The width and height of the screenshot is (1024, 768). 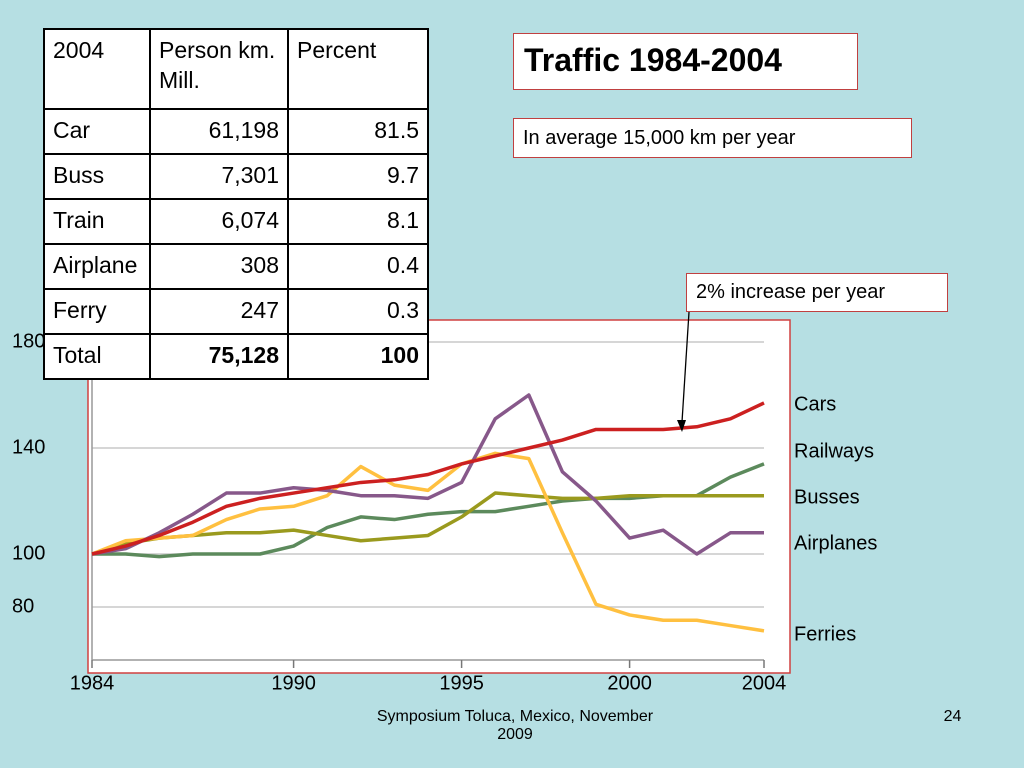 What do you see at coordinates (681, 426) in the screenshot?
I see `arrow-head` at bounding box center [681, 426].